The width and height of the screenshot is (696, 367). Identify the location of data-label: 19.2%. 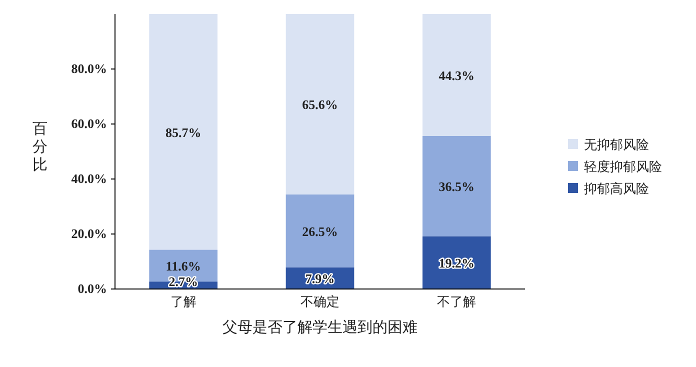
(456, 263).